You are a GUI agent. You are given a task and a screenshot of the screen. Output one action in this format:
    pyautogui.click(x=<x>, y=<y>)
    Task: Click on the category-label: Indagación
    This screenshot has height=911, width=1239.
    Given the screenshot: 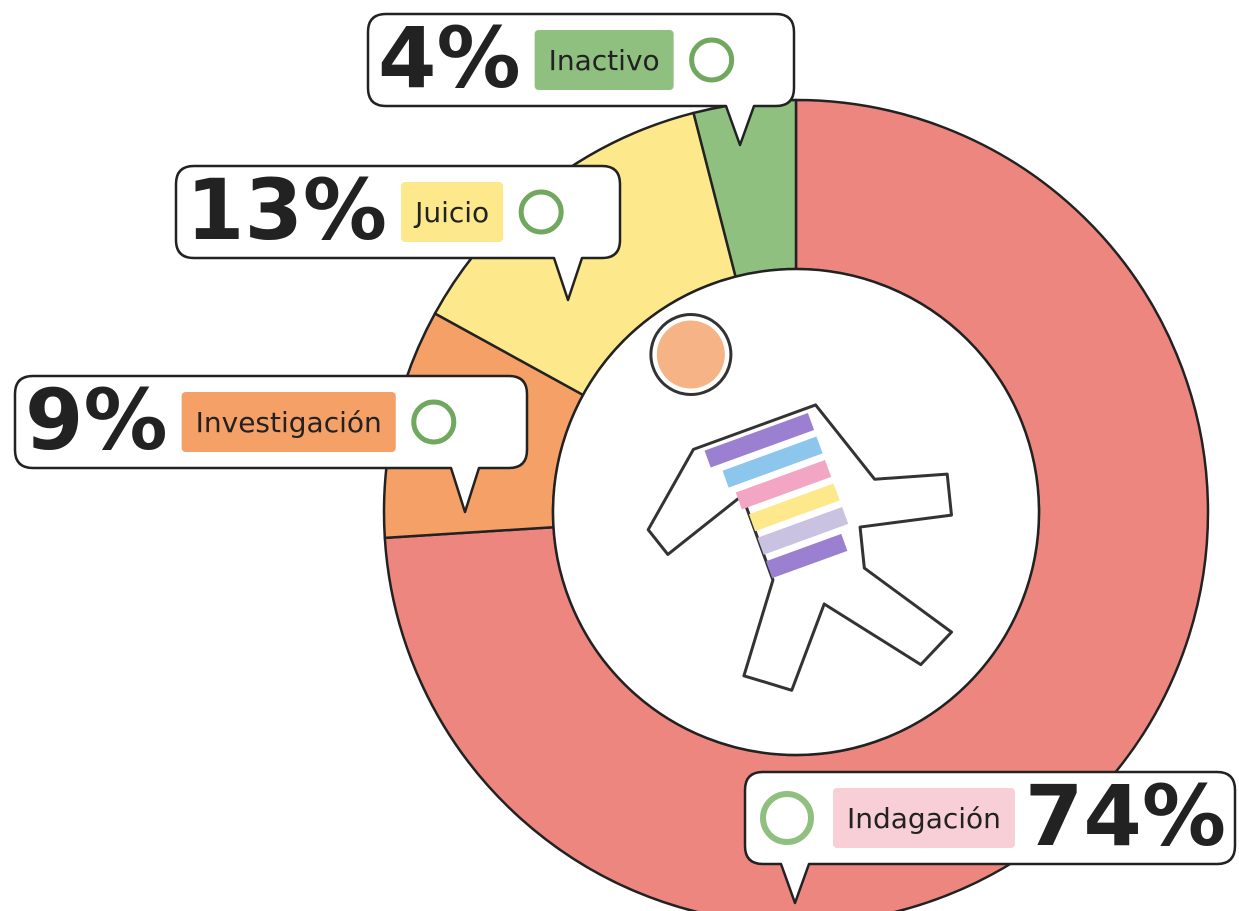 What is the action you would take?
    pyautogui.click(x=924, y=818)
    